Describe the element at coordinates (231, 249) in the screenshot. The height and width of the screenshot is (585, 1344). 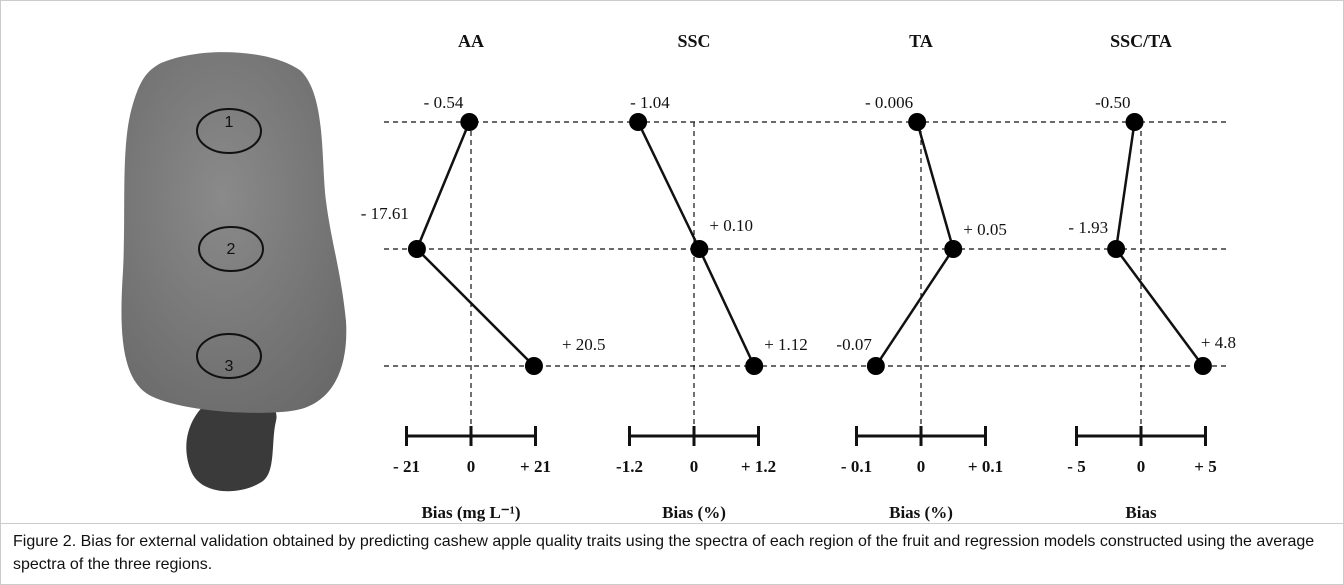
I see `region-label: 2` at that location.